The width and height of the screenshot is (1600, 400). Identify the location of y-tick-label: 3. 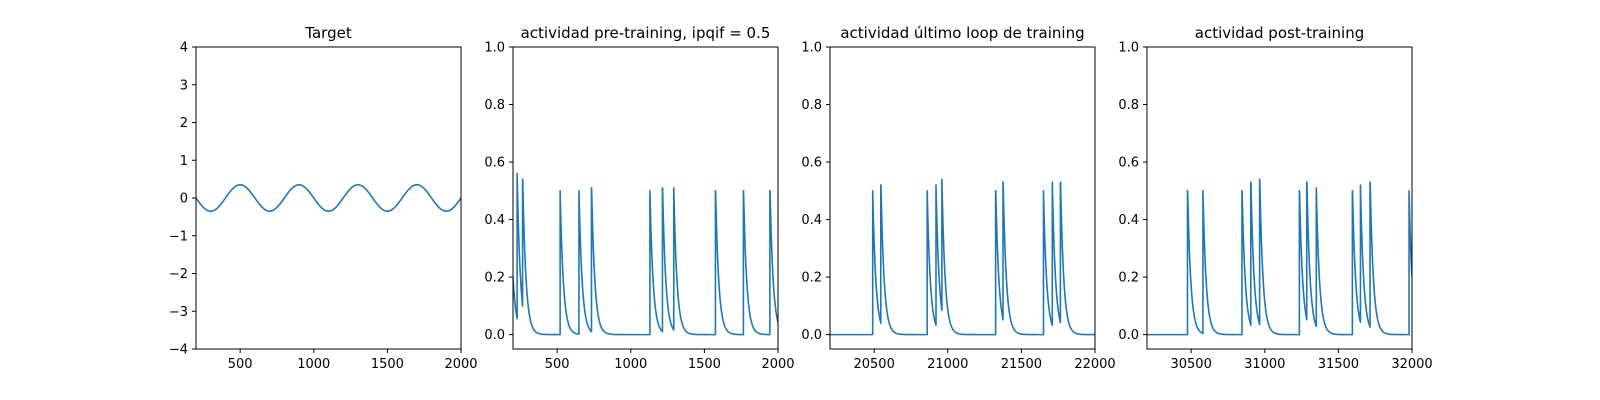
(184, 85).